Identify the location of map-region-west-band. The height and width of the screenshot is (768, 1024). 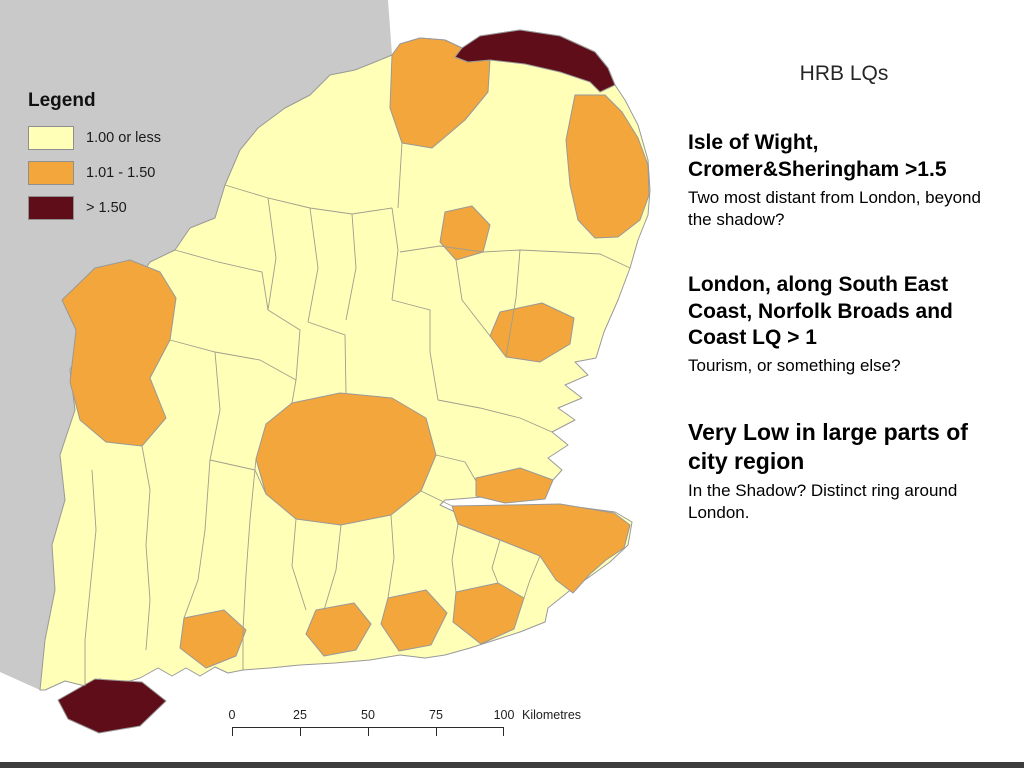
(119, 353).